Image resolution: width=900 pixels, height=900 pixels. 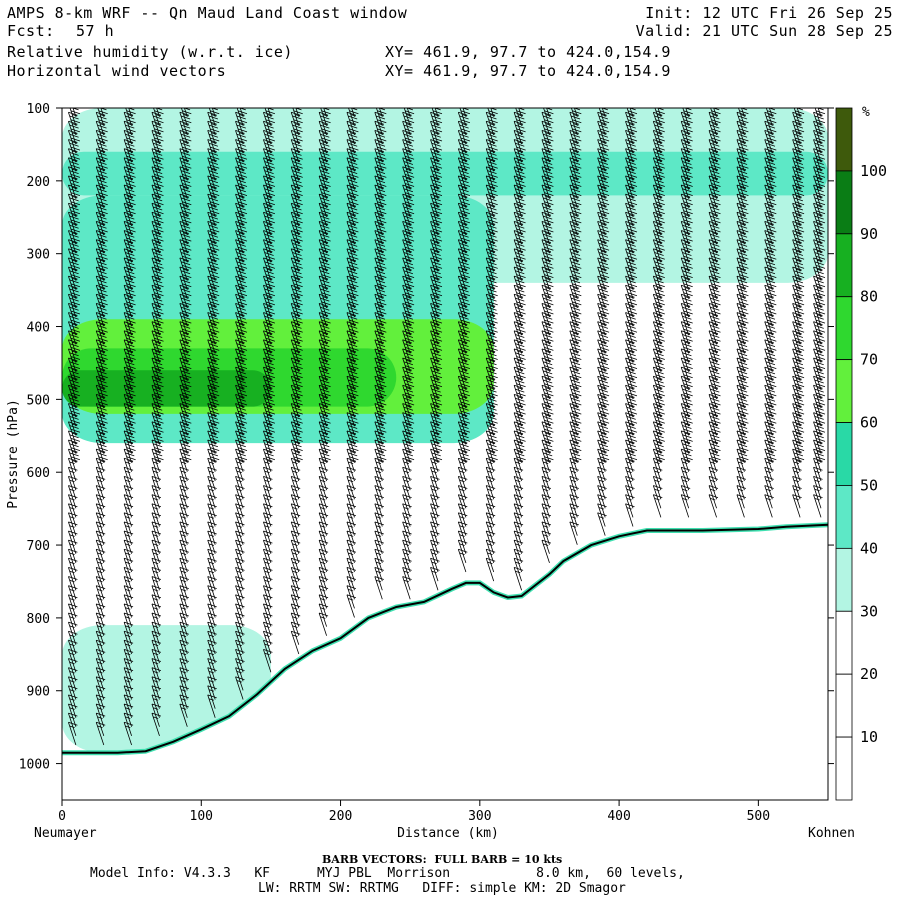 I want to click on x-tick-label: 500, so click(x=758, y=816).